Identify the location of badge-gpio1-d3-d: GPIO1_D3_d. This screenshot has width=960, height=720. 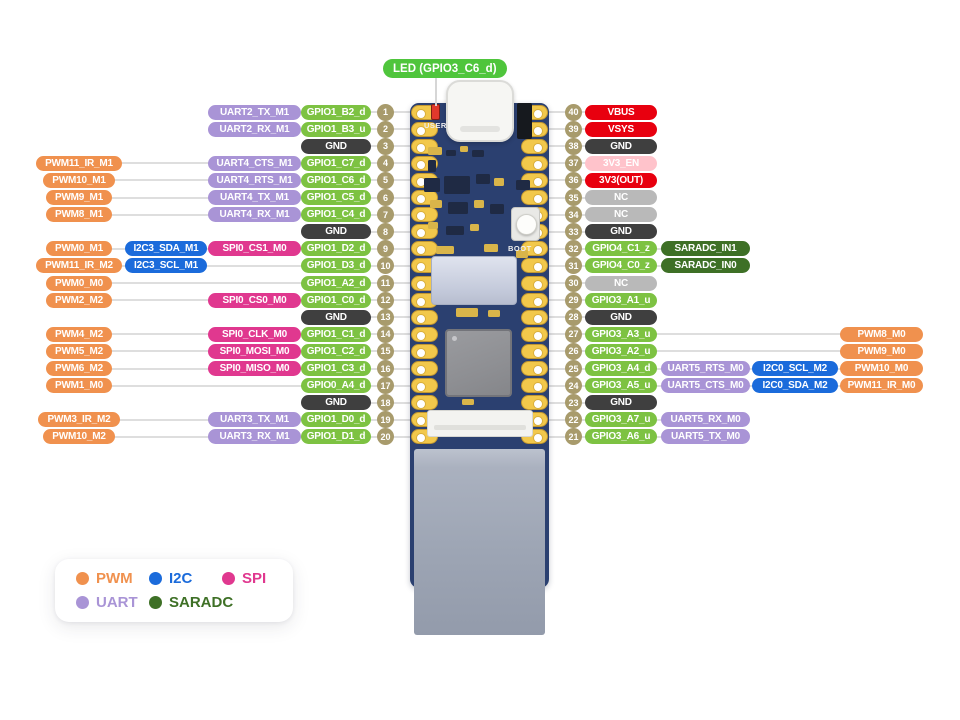
(336, 266).